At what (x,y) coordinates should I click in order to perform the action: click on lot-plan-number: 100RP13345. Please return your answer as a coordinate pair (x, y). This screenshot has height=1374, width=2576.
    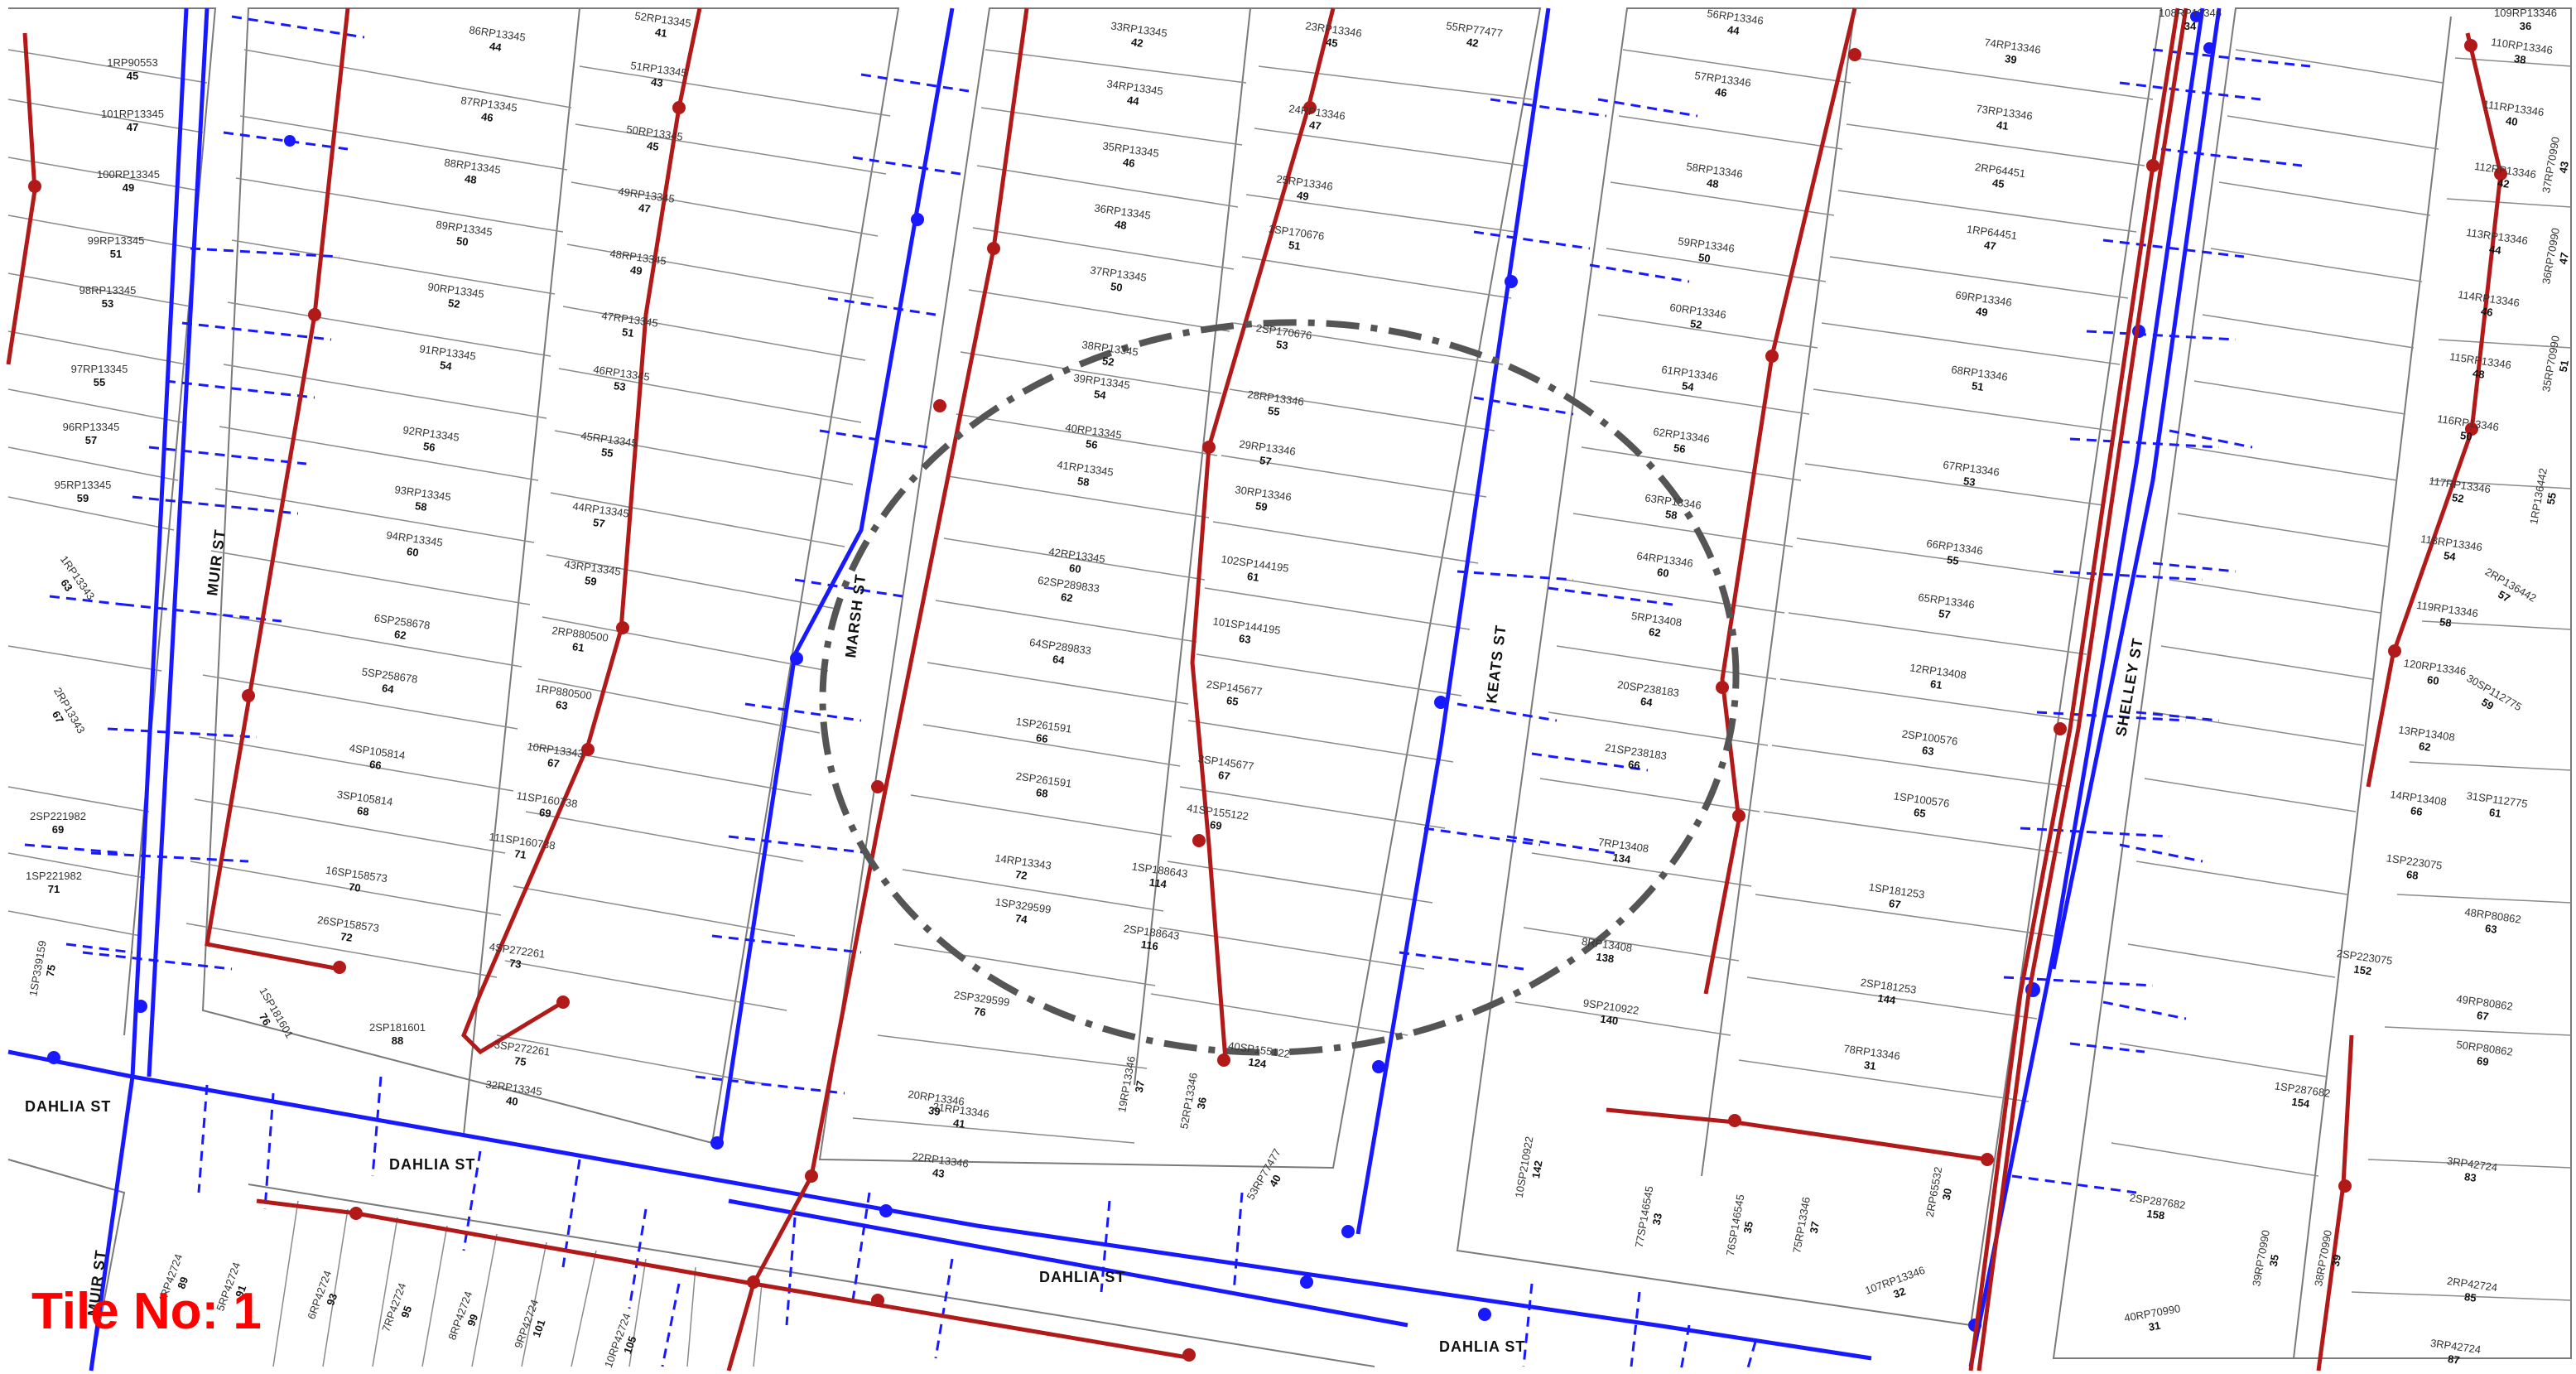
    Looking at the image, I should click on (128, 175).